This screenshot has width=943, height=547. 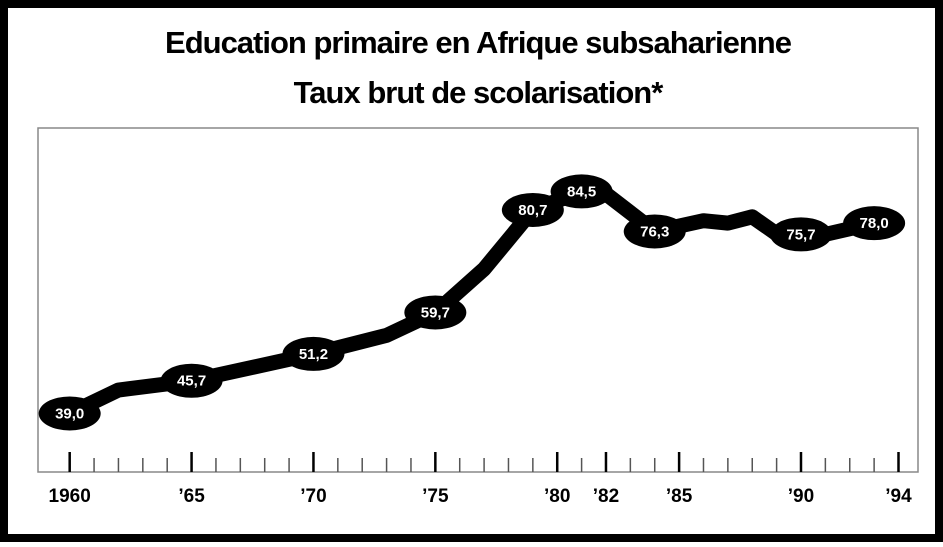 What do you see at coordinates (435, 496) in the screenshot?
I see `x-tick-label: ’75` at bounding box center [435, 496].